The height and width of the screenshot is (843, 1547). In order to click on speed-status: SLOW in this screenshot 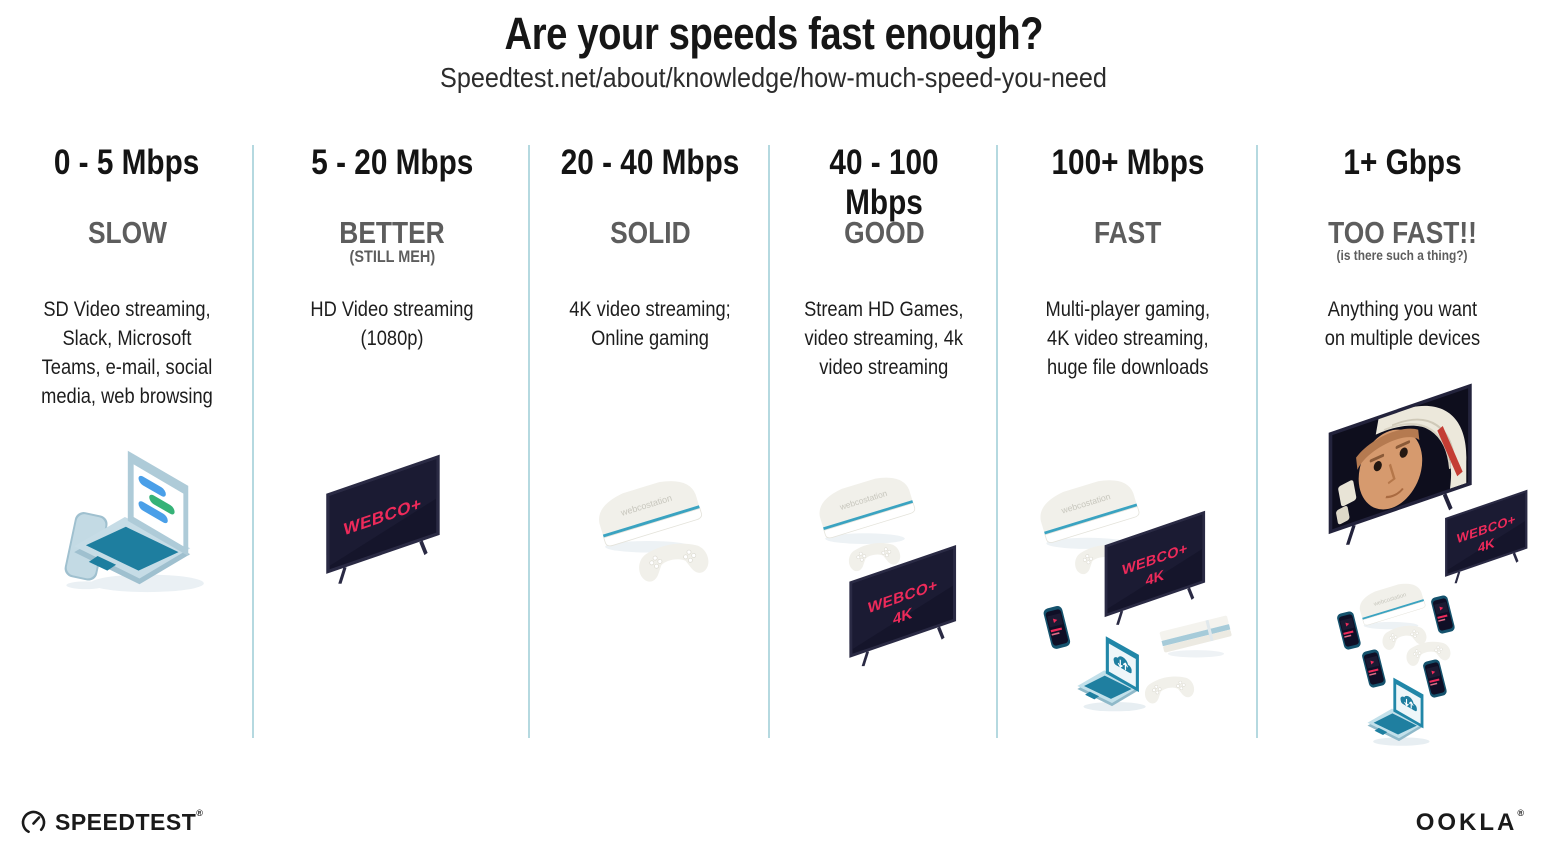, I will do `click(127, 232)`.